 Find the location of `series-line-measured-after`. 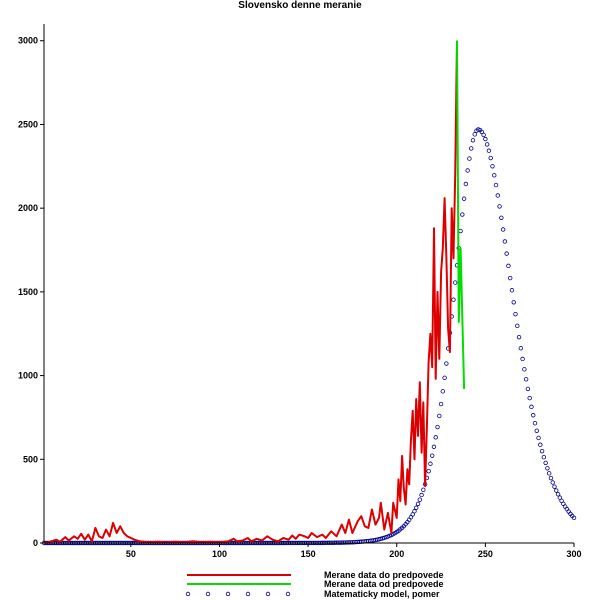

series-line-measured-after is located at coordinates (461, 215).